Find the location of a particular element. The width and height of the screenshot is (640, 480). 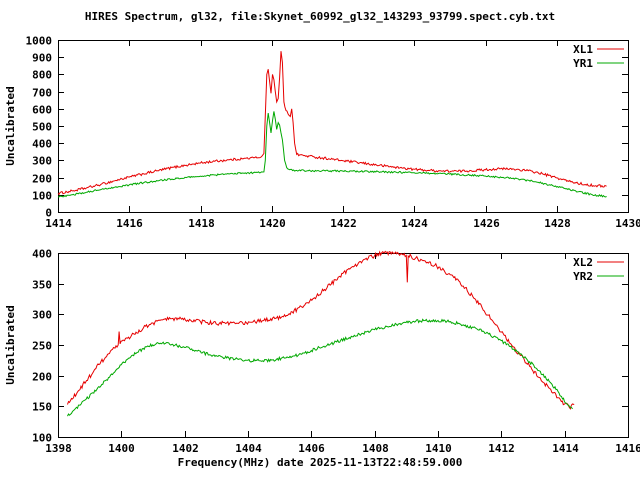

x-tick-label: 1418 is located at coordinates (201, 223).